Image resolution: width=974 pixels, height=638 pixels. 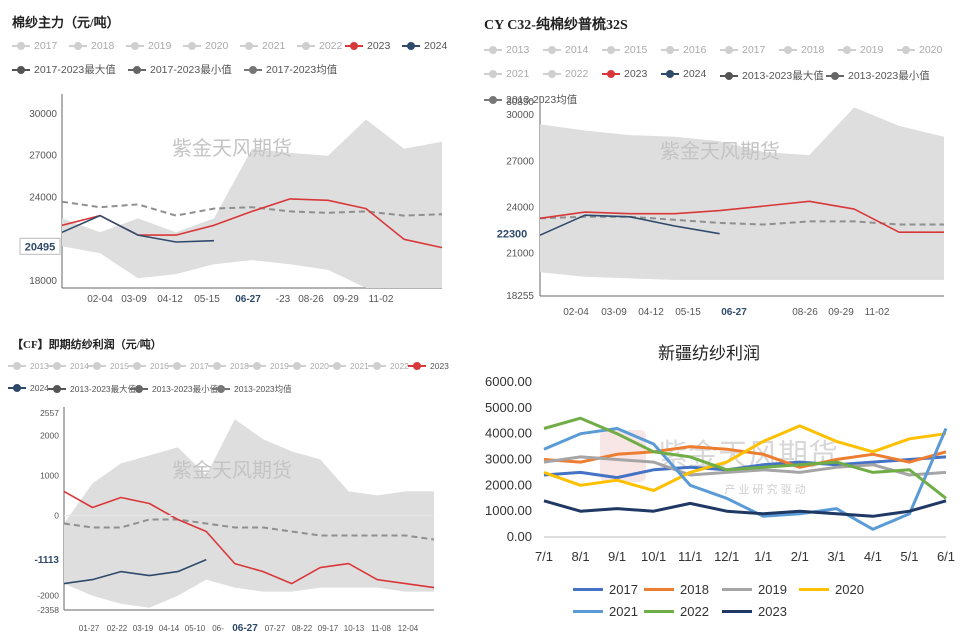 I want to click on x-tick-label: 02-04, so click(x=576, y=312).